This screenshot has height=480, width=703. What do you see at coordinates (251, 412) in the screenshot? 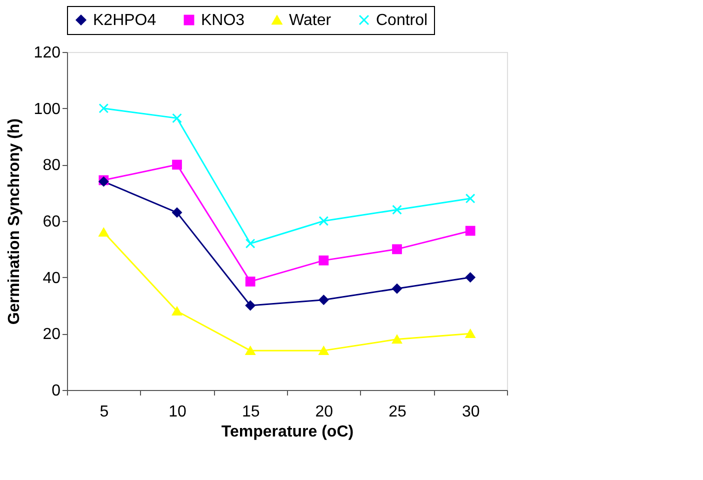
I see `x-tick-label: 15` at bounding box center [251, 412].